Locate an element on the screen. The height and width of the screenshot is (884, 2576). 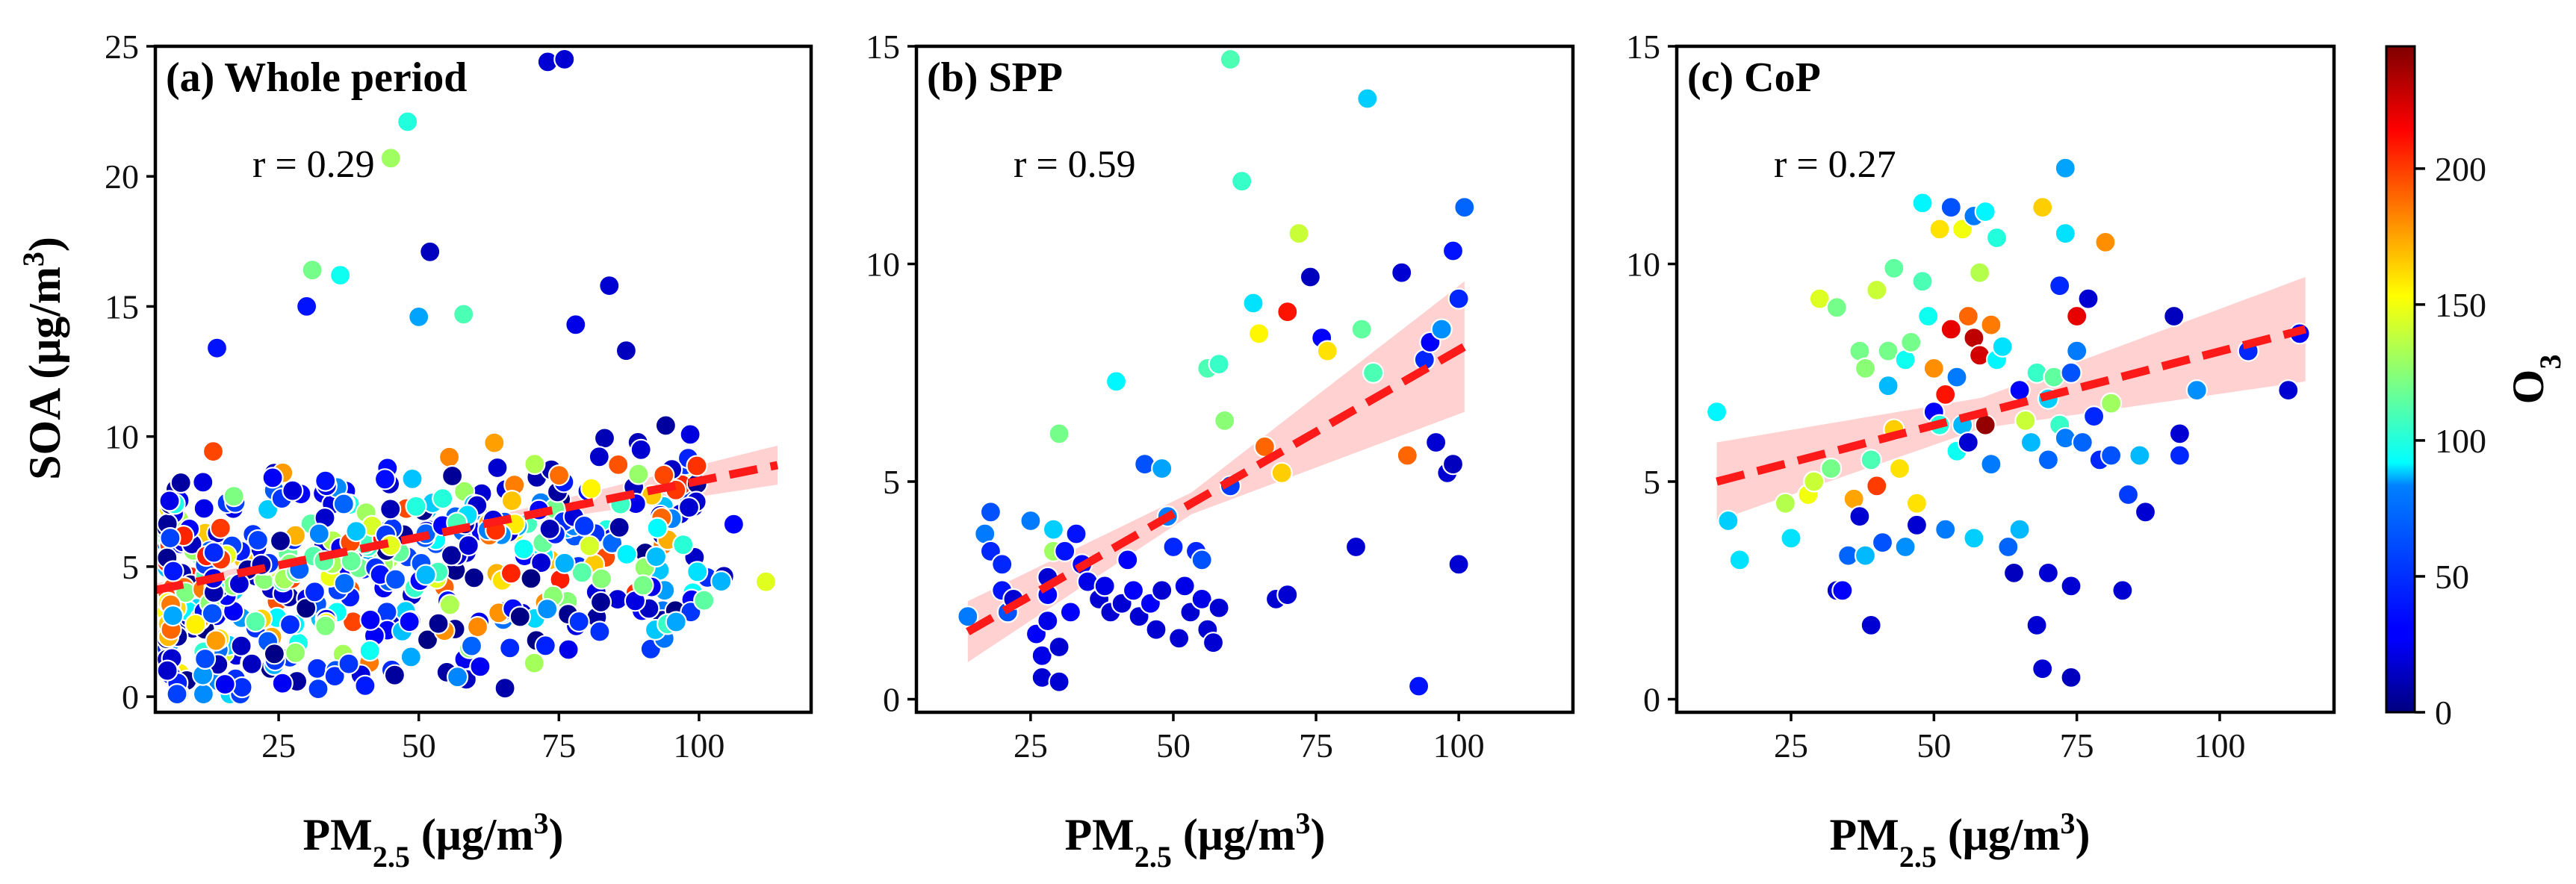
x-tick-label: 25 is located at coordinates (1791, 745).